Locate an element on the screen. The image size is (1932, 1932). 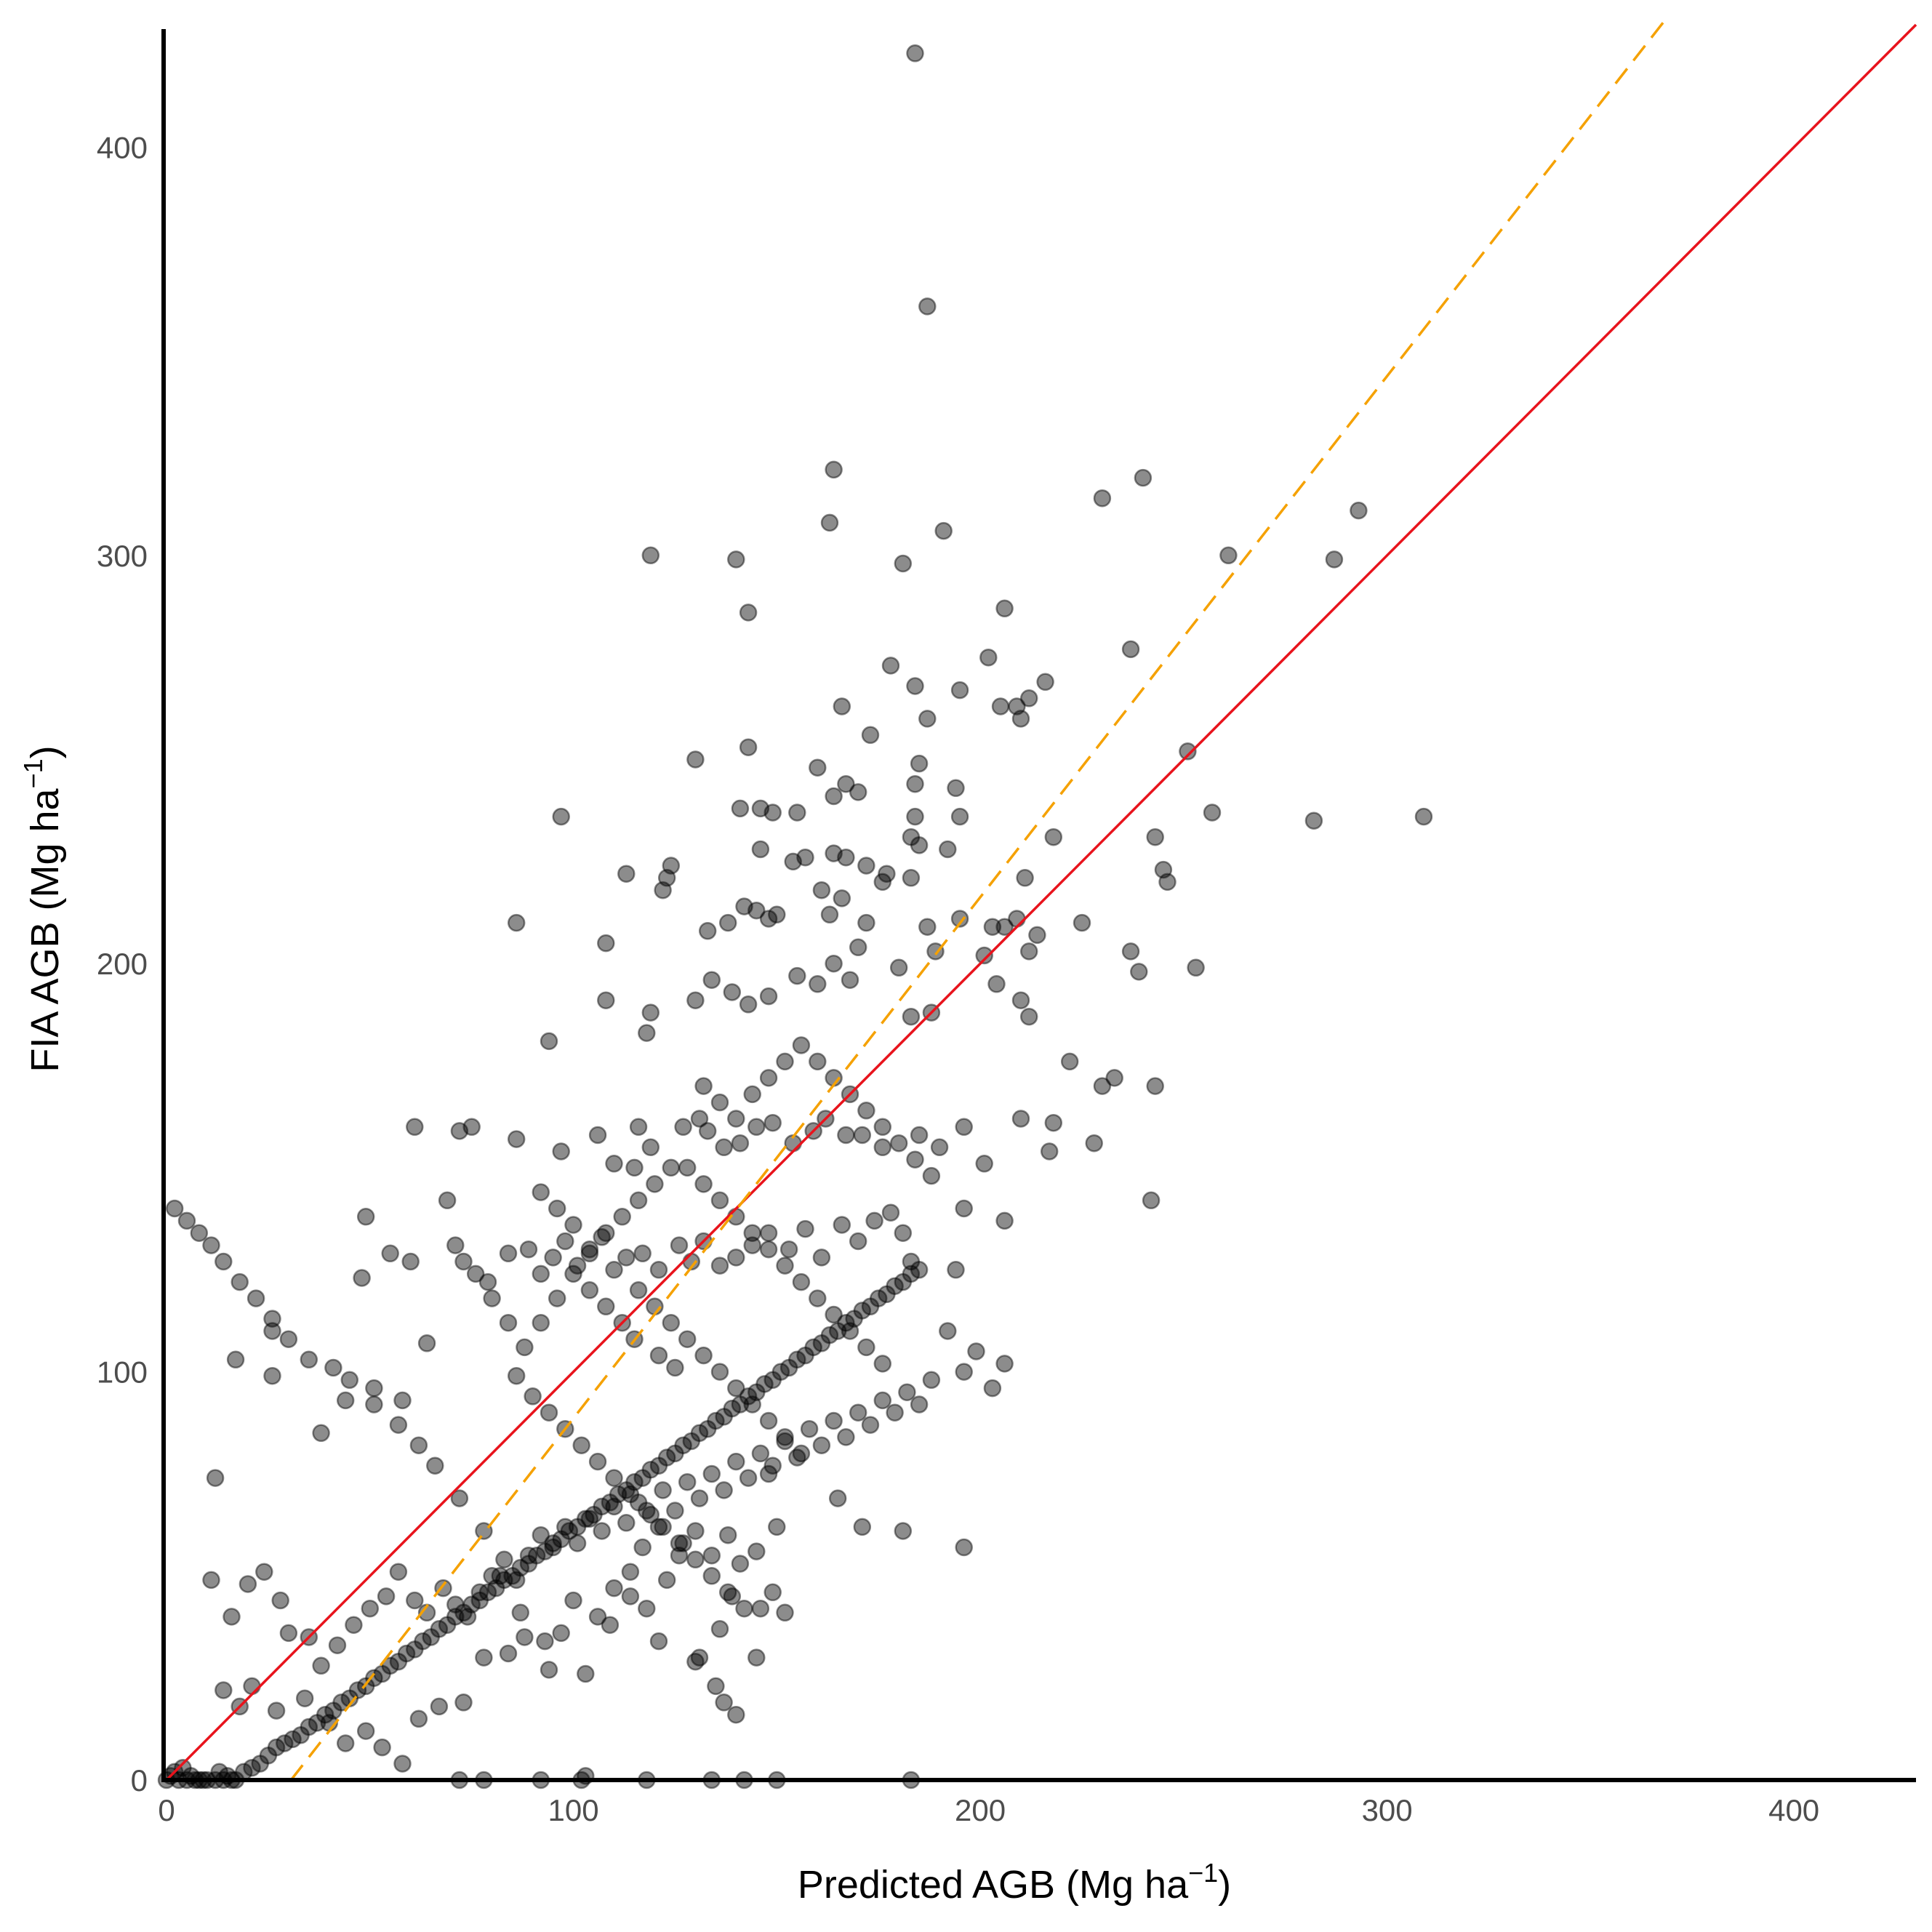
y-tick-label: 200 is located at coordinates (122, 964).